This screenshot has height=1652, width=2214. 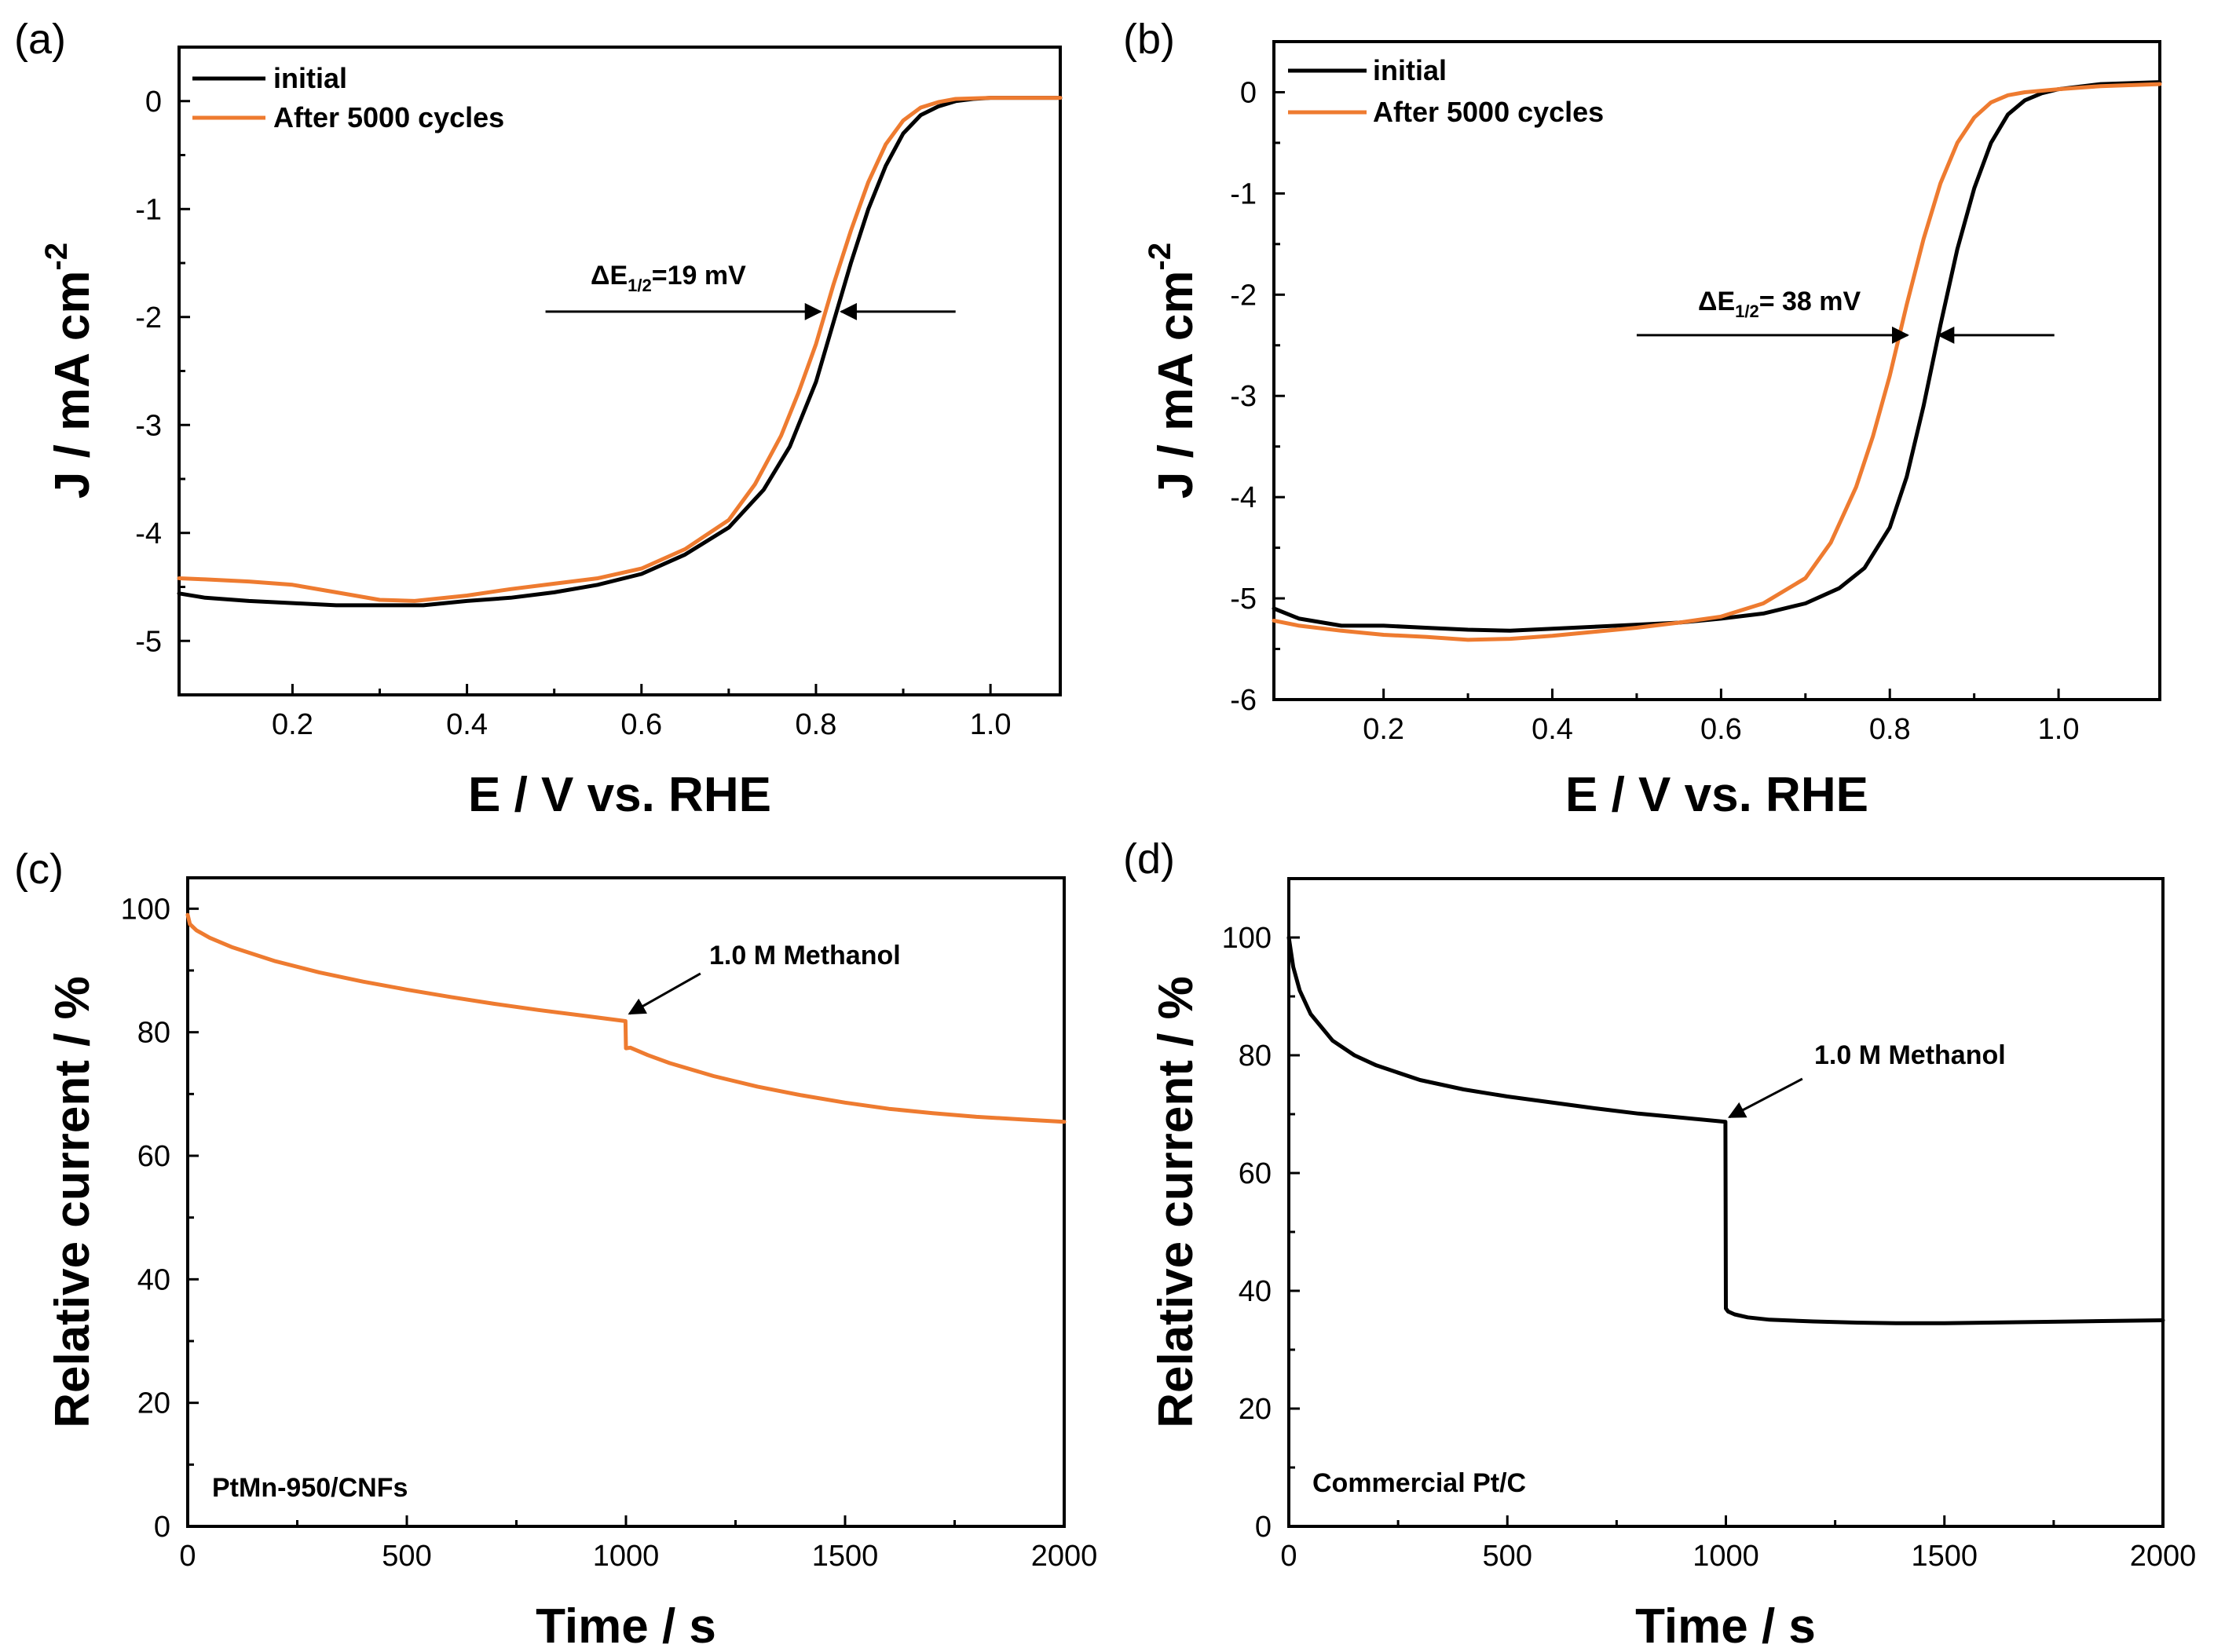 I want to click on panel-d-ylabel: Relative current / %, so click(x=1176, y=1201).